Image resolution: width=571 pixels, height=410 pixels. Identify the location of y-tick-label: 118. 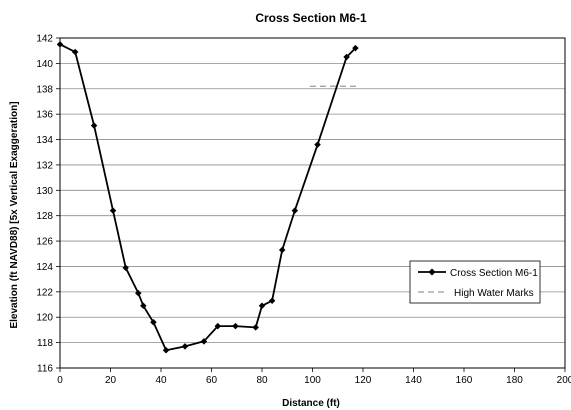
(45, 343).